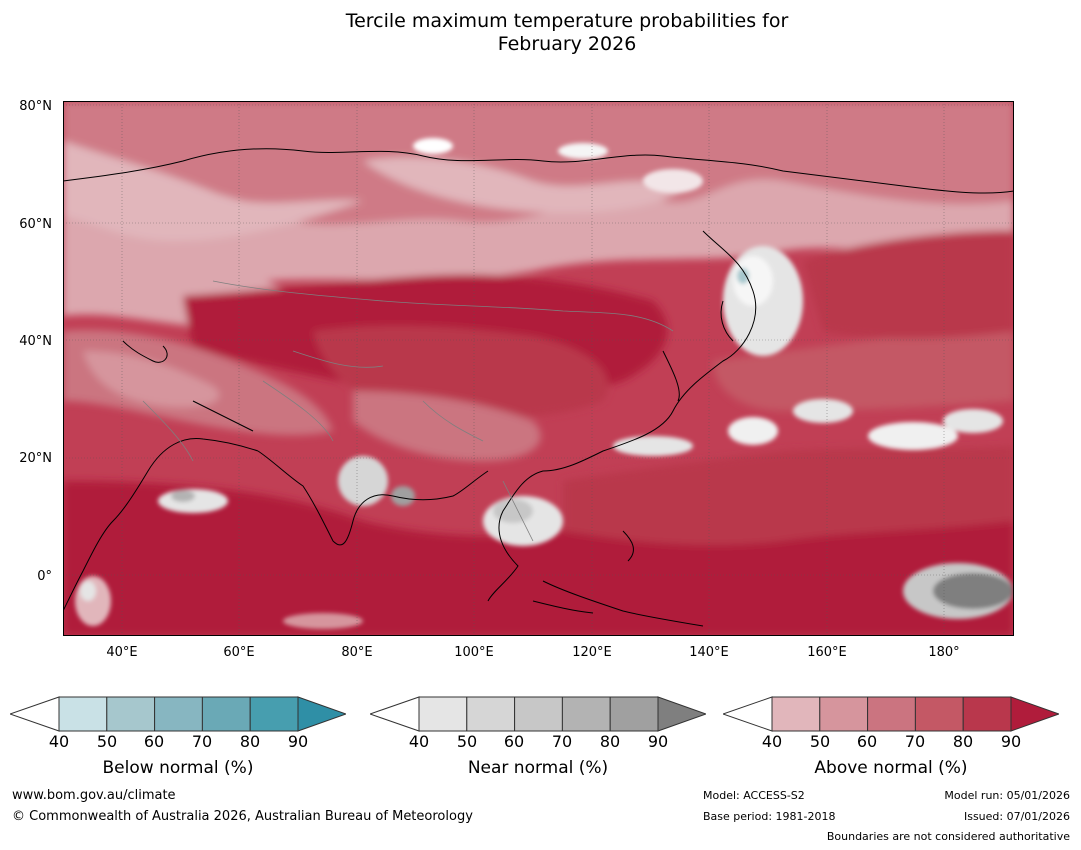 The height and width of the screenshot is (850, 1081). Describe the element at coordinates (944, 652) in the screenshot. I see `lon-label-180: 180°` at that location.